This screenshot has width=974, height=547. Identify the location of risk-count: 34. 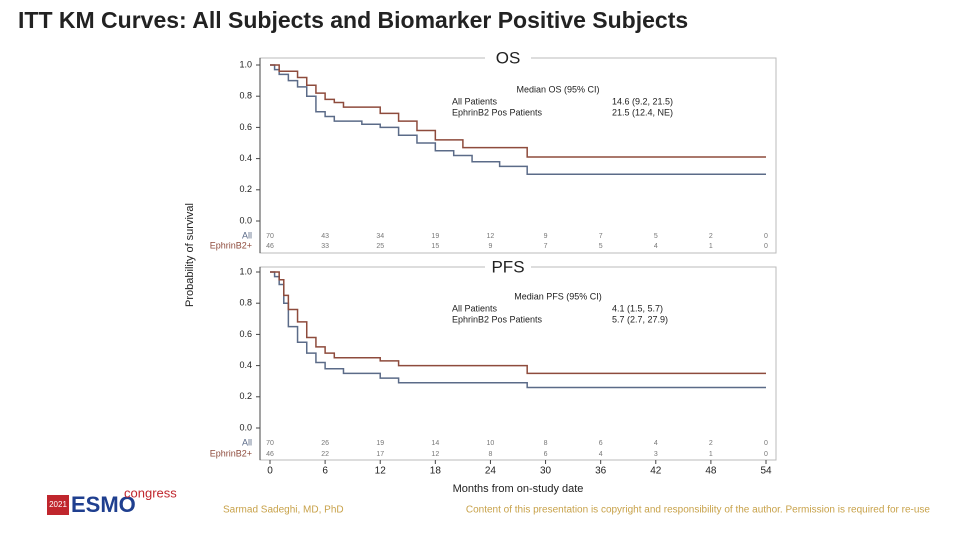
(380, 236).